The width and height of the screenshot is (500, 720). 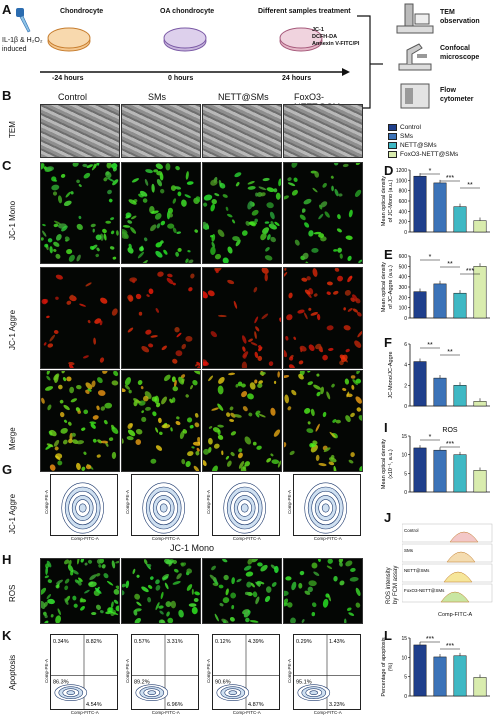 What do you see at coordinates (420, 305) in the screenshot?
I see `chart-E-bar-control` at bounding box center [420, 305].